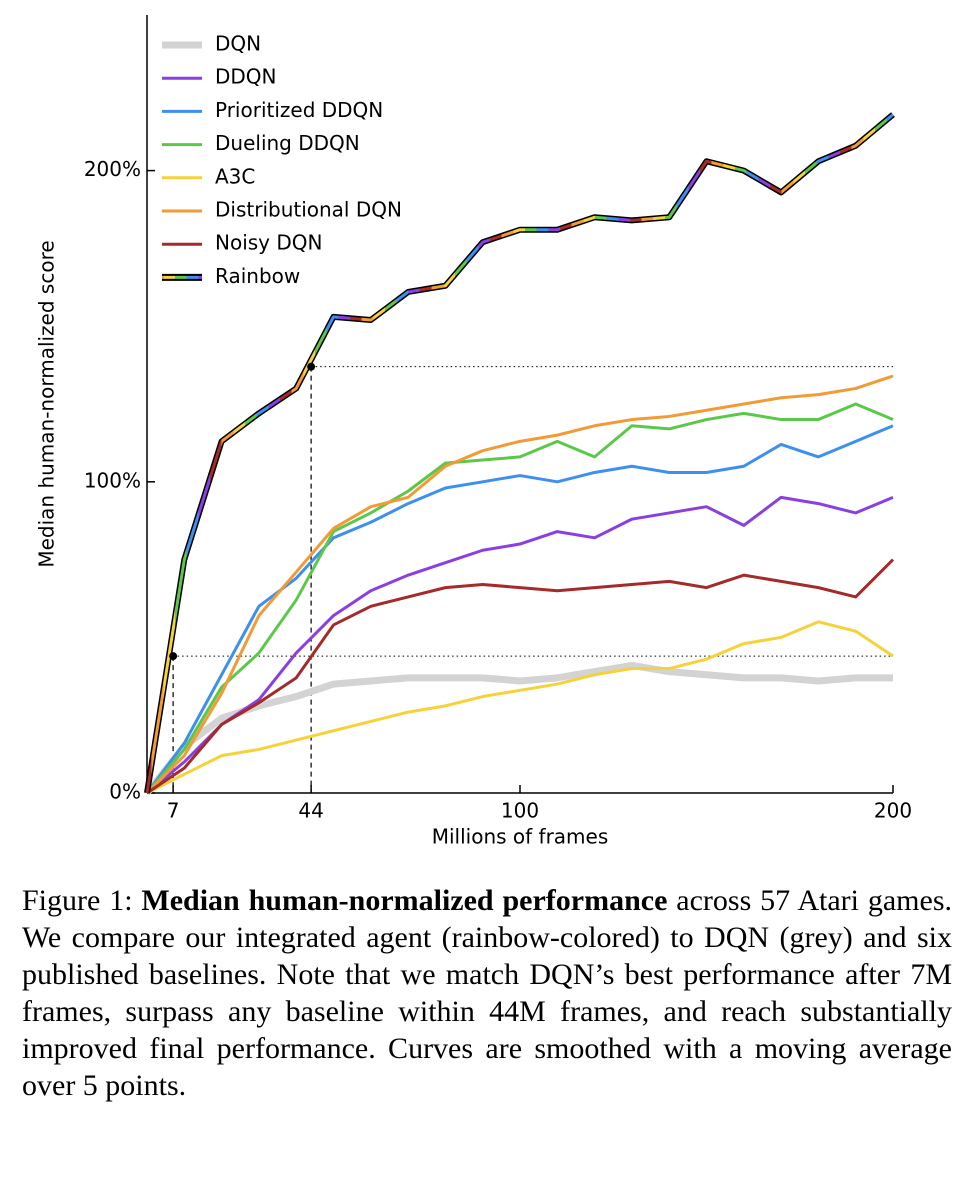 The image size is (970, 1194). What do you see at coordinates (246, 77) in the screenshot?
I see `legend-label: DDQN` at bounding box center [246, 77].